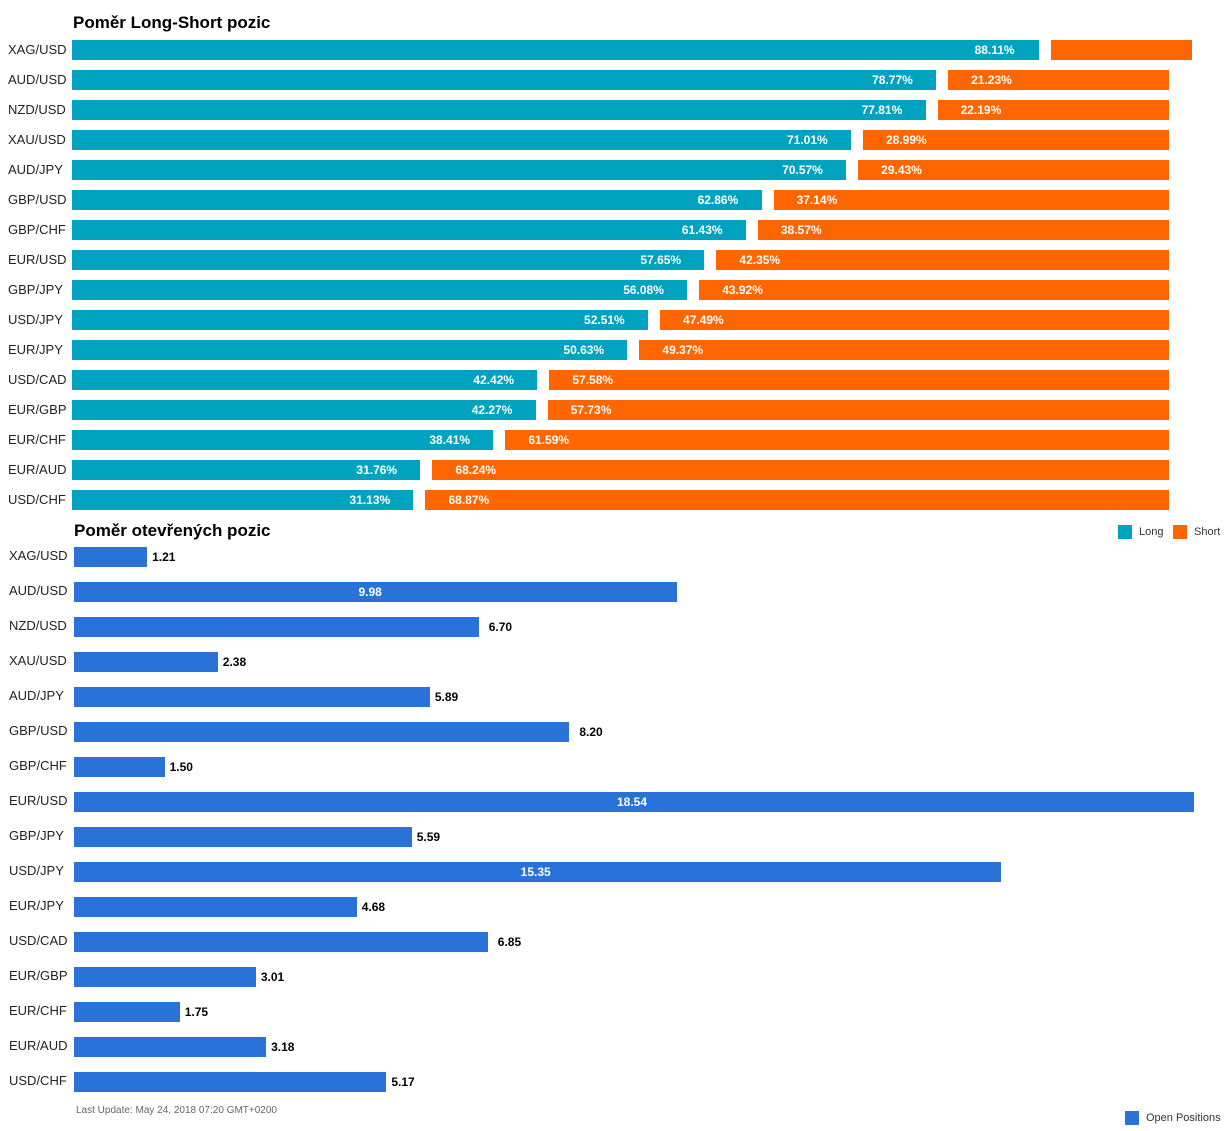 This screenshot has width=1226, height=1131. I want to click on open-pair-label-usd-chf: USD/CHF, so click(38, 1080).